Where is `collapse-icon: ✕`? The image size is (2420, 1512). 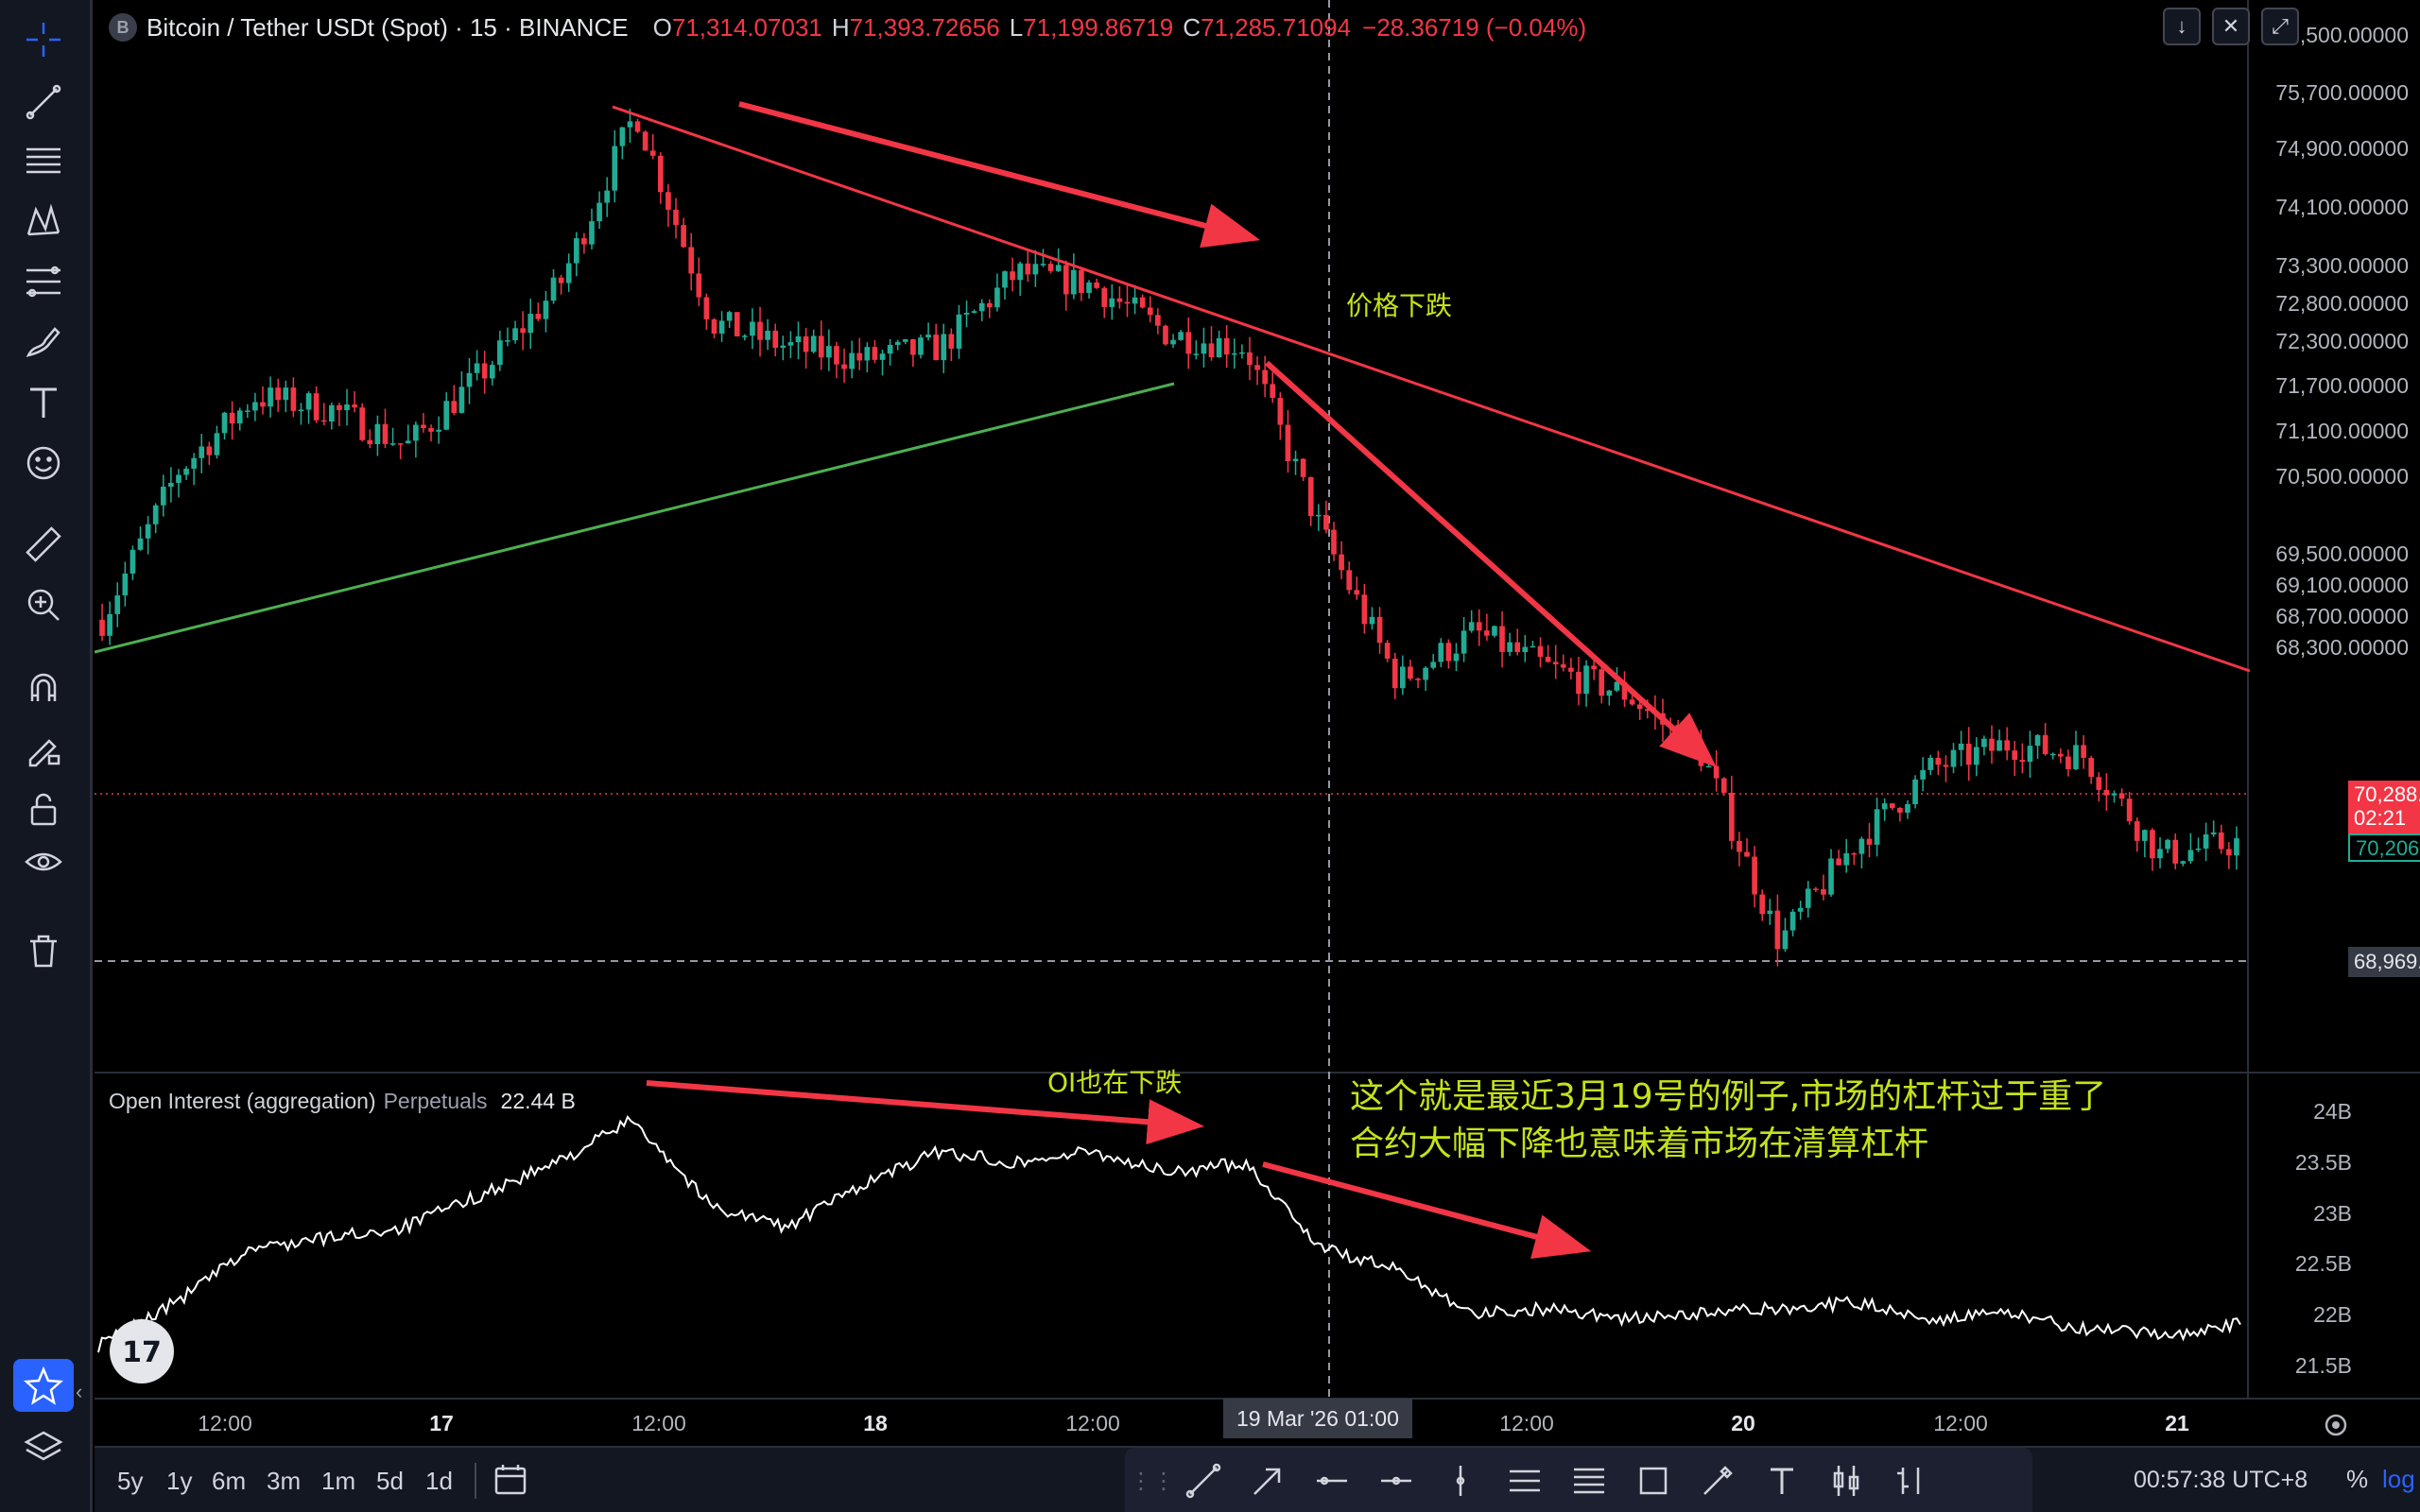
collapse-icon: ✕ is located at coordinates (2231, 26).